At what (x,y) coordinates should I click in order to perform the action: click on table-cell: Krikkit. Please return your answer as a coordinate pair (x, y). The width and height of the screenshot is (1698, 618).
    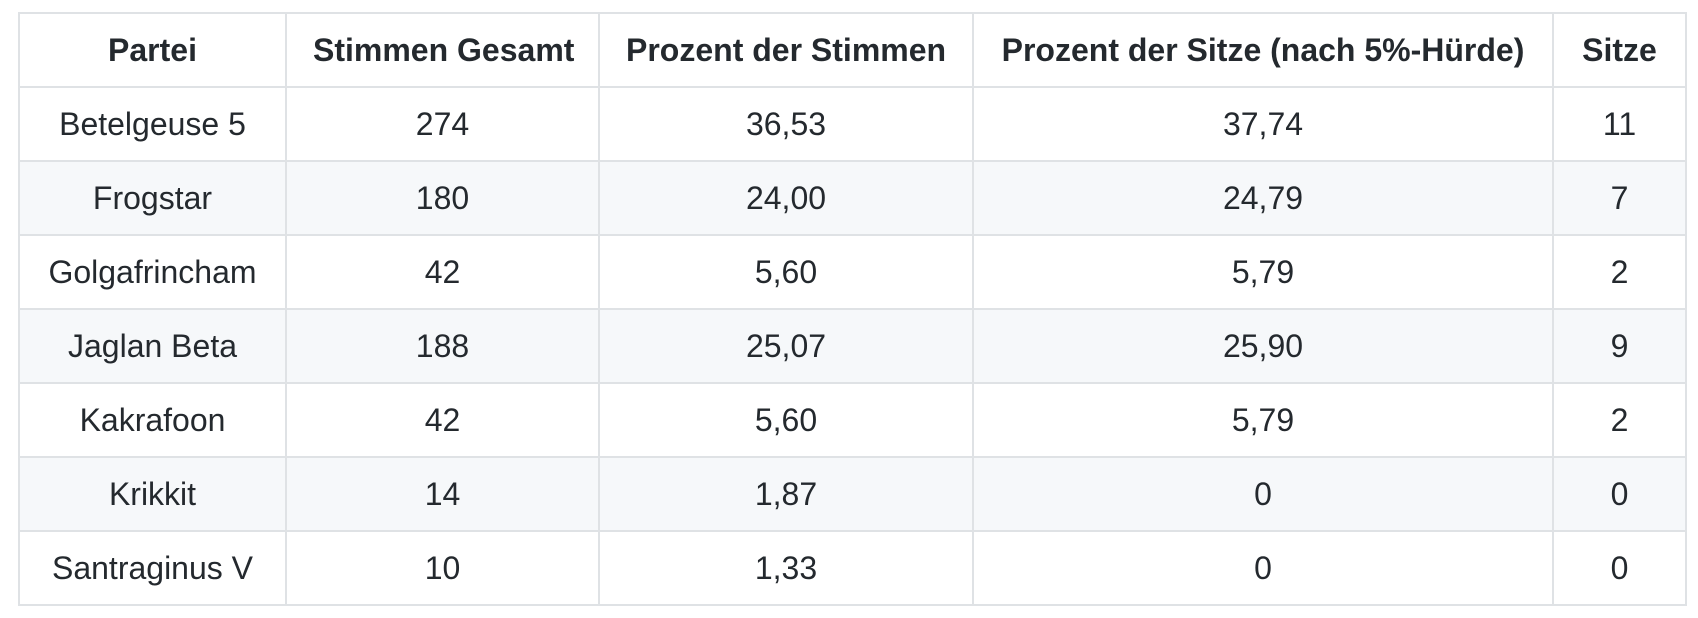
    Looking at the image, I should click on (152, 494).